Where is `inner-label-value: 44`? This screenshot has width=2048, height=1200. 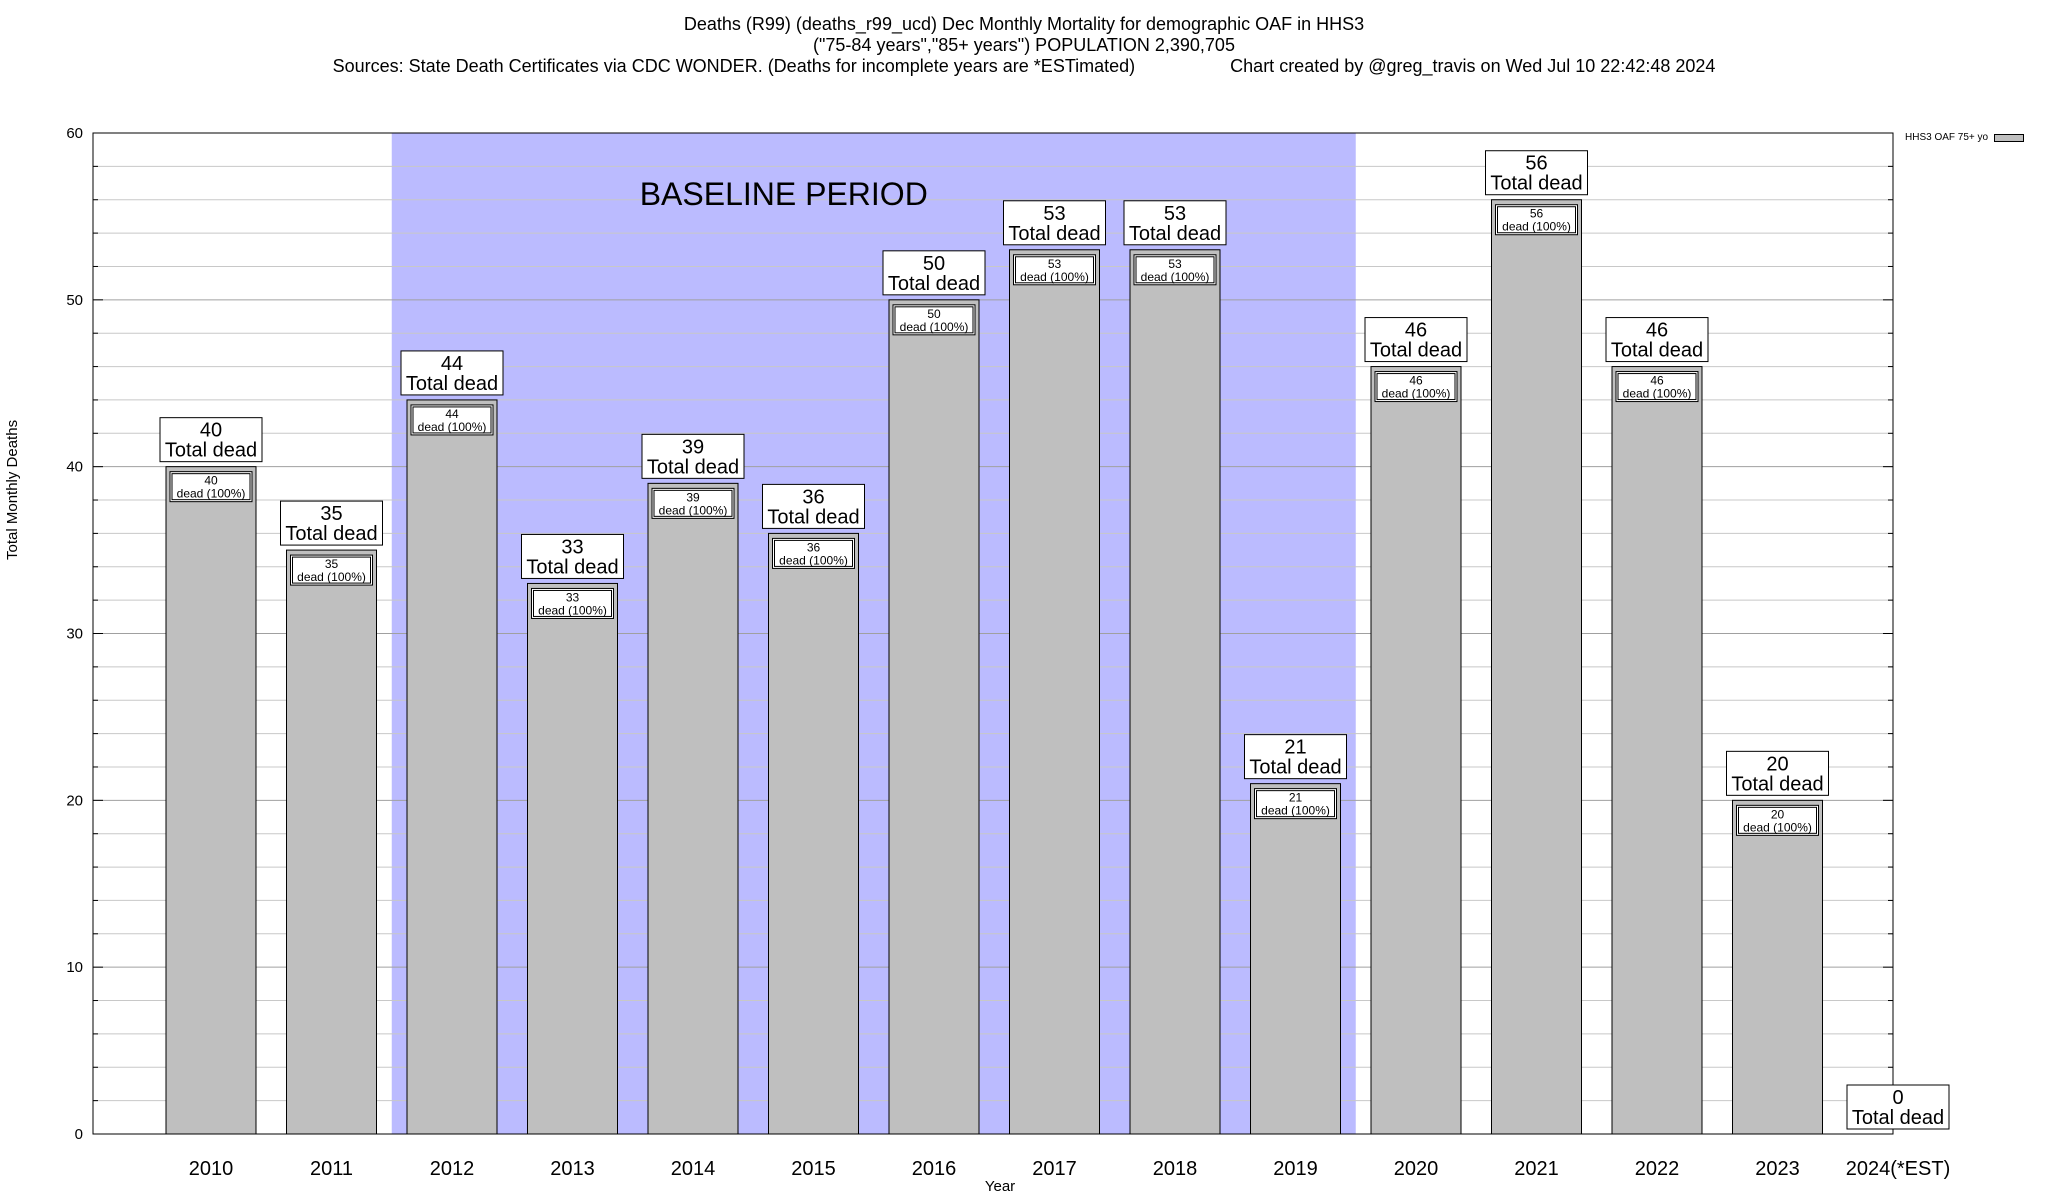 inner-label-value: 44 is located at coordinates (452, 414).